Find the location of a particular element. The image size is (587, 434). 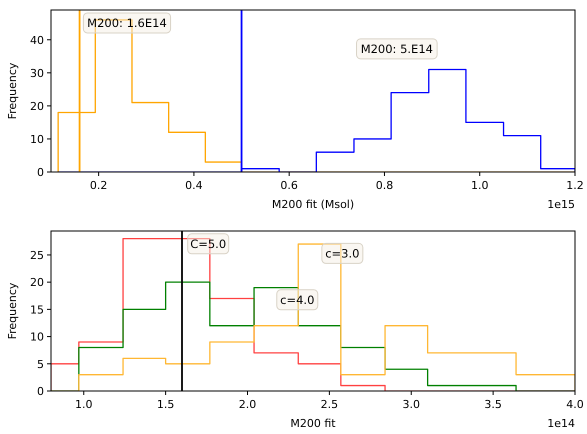

y-tick-label: 15 is located at coordinates (37, 309).